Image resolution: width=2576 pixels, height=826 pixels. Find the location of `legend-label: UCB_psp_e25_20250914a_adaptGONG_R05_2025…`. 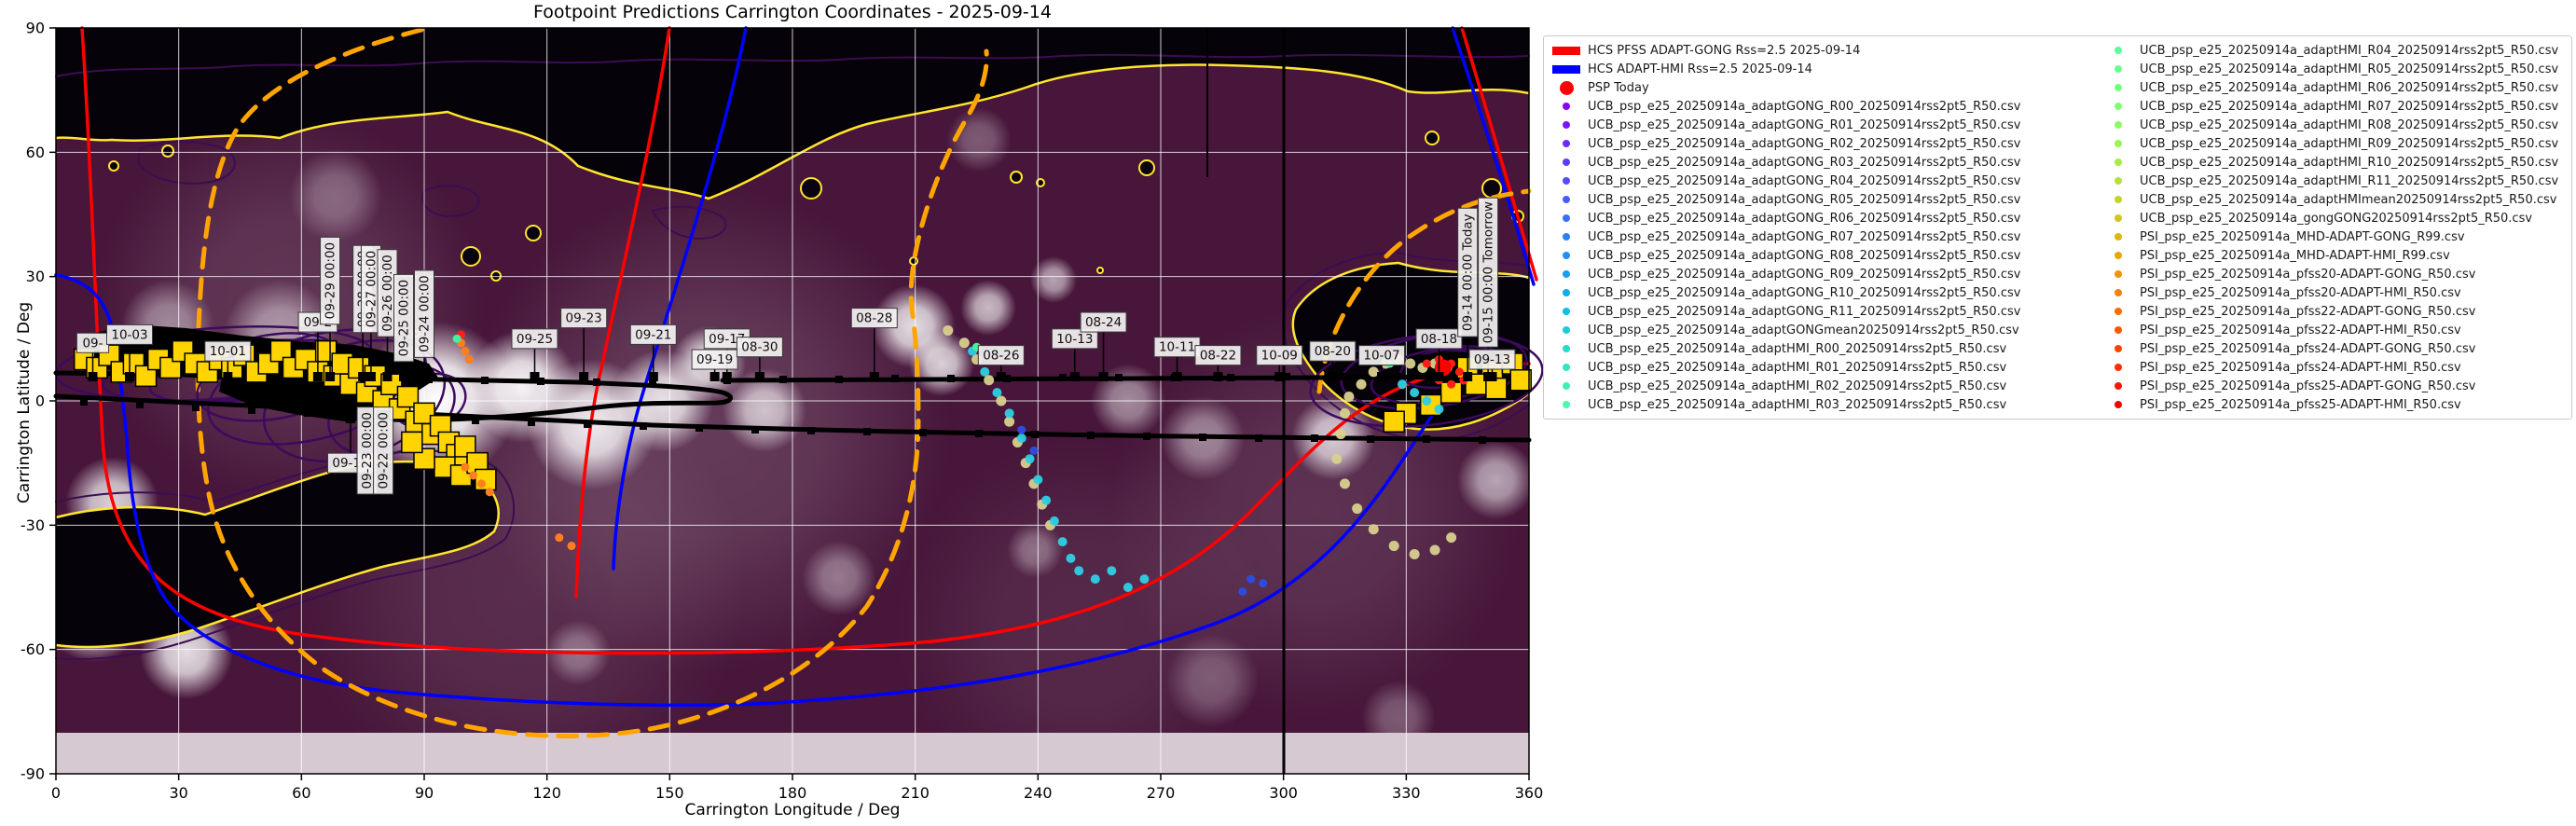

legend-label: UCB_psp_e25_20250914a_adaptGONG_R05_2025… is located at coordinates (1805, 200).